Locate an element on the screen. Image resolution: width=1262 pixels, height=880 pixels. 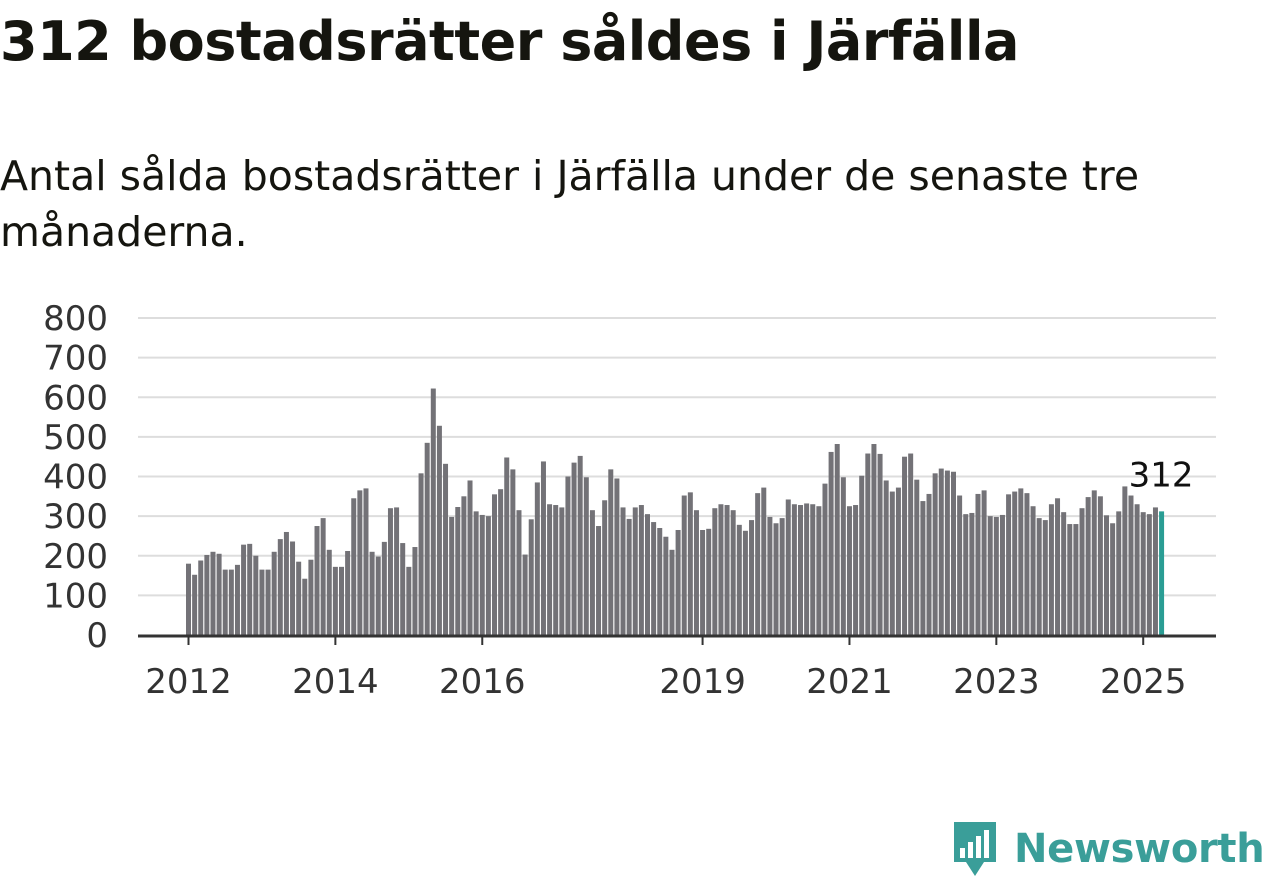
x-tick-label: 2023 is located at coordinates (996, 682).